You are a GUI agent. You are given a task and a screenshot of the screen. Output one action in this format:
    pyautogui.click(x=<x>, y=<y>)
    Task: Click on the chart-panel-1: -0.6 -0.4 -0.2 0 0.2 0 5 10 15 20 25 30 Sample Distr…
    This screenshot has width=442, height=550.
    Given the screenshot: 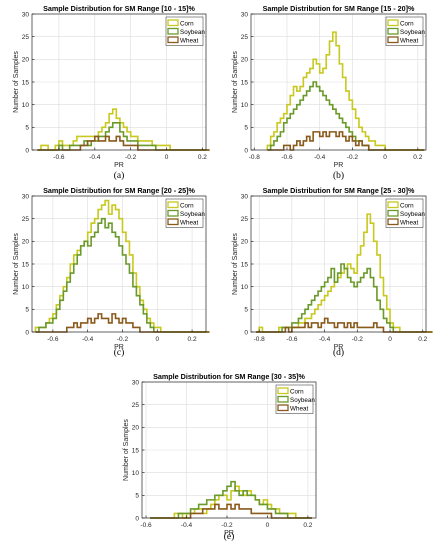 What is the action you would take?
    pyautogui.click(x=111, y=92)
    